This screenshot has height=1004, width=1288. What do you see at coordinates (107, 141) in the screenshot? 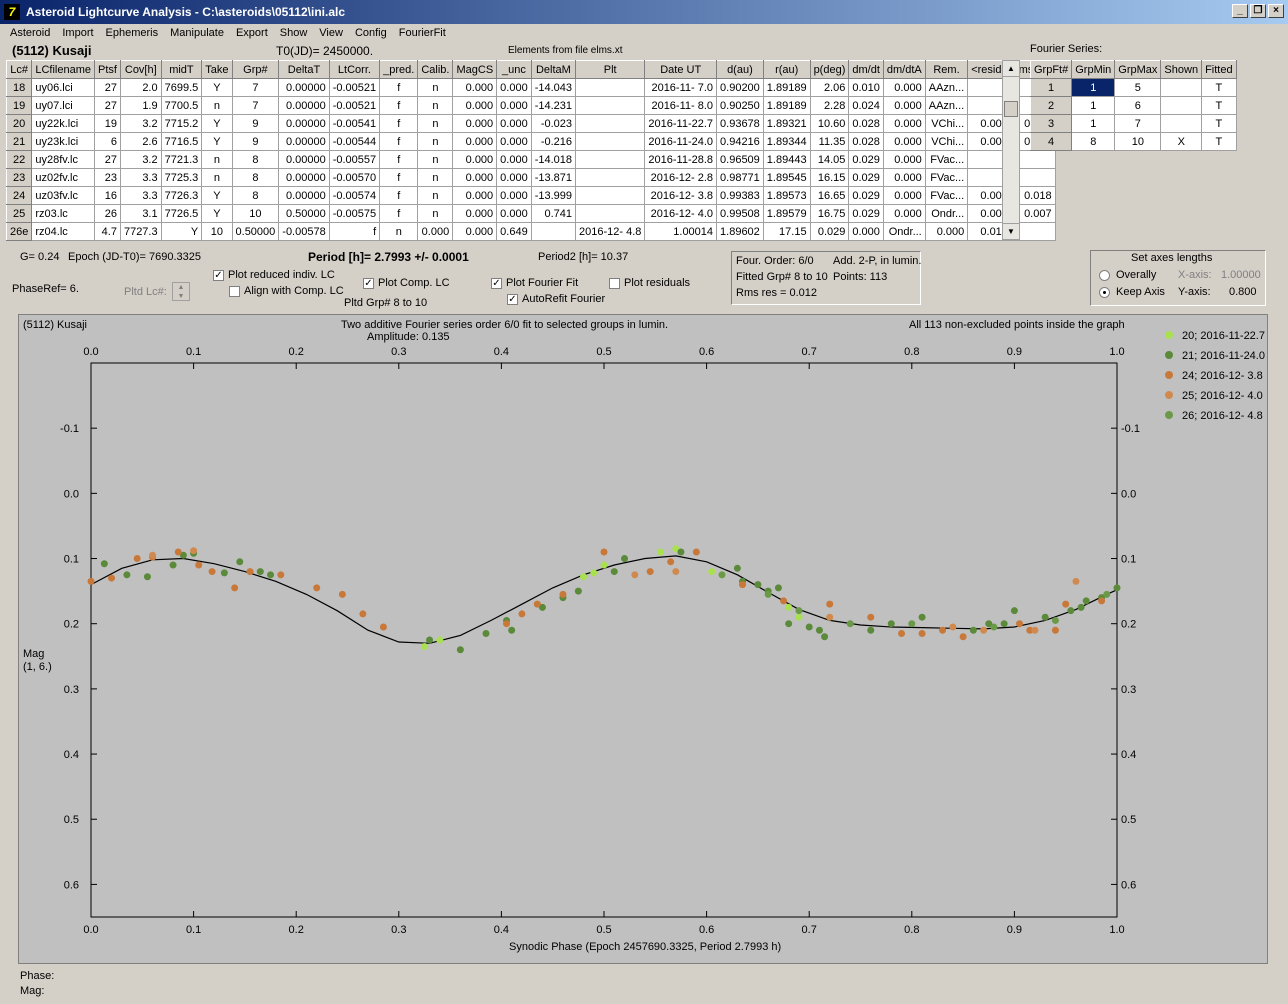
I see `table-cell: 6` at bounding box center [107, 141].